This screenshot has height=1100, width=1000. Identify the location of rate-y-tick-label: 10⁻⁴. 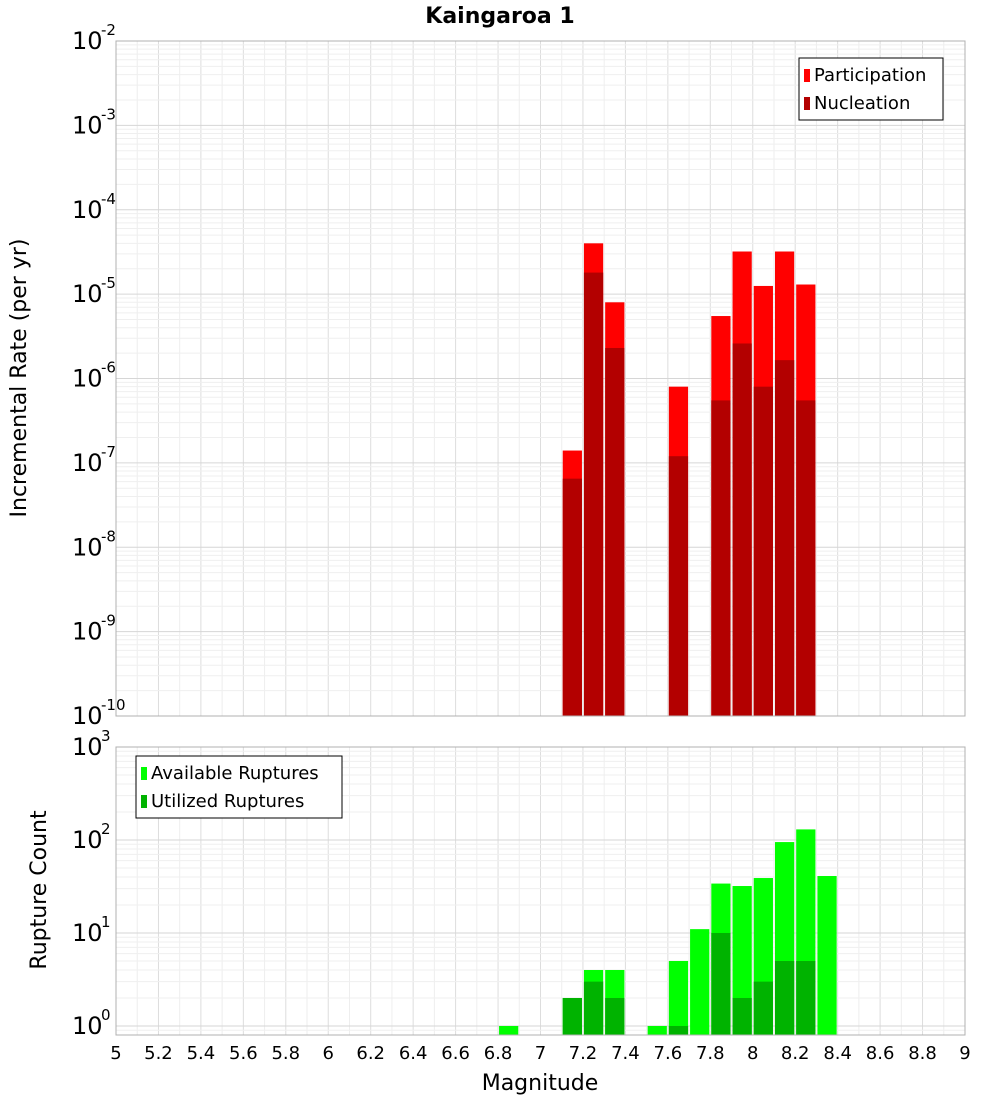
(94, 207).